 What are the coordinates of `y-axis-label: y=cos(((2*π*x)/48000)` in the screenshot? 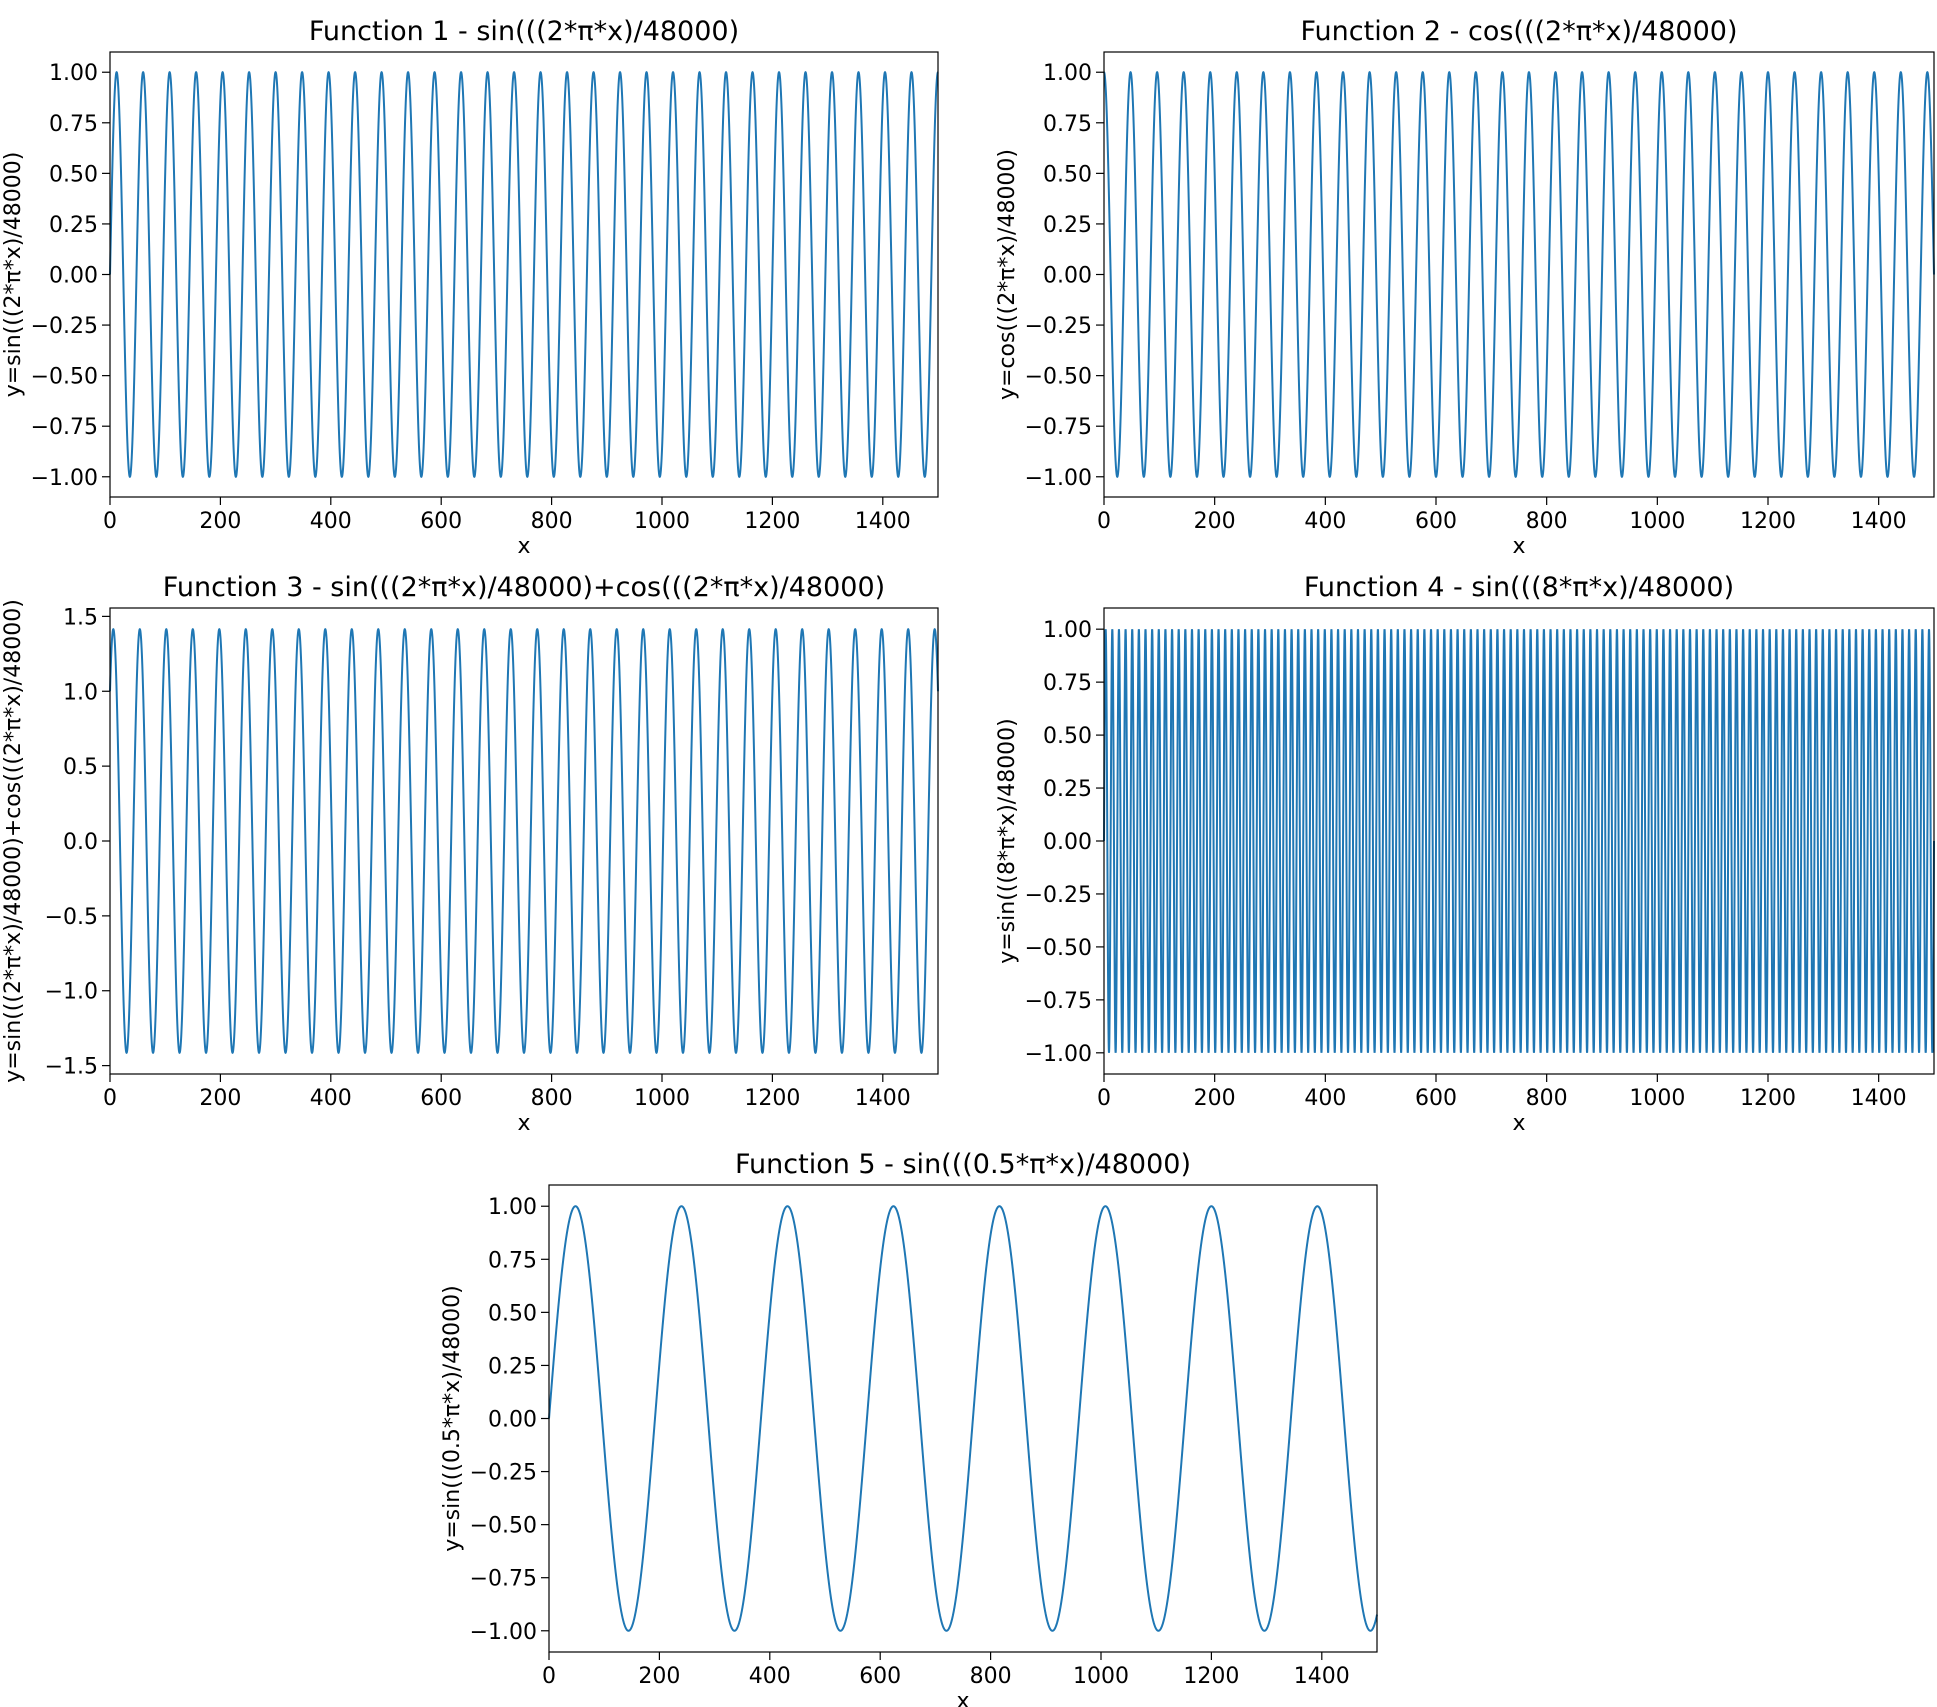 It's located at (1007, 274).